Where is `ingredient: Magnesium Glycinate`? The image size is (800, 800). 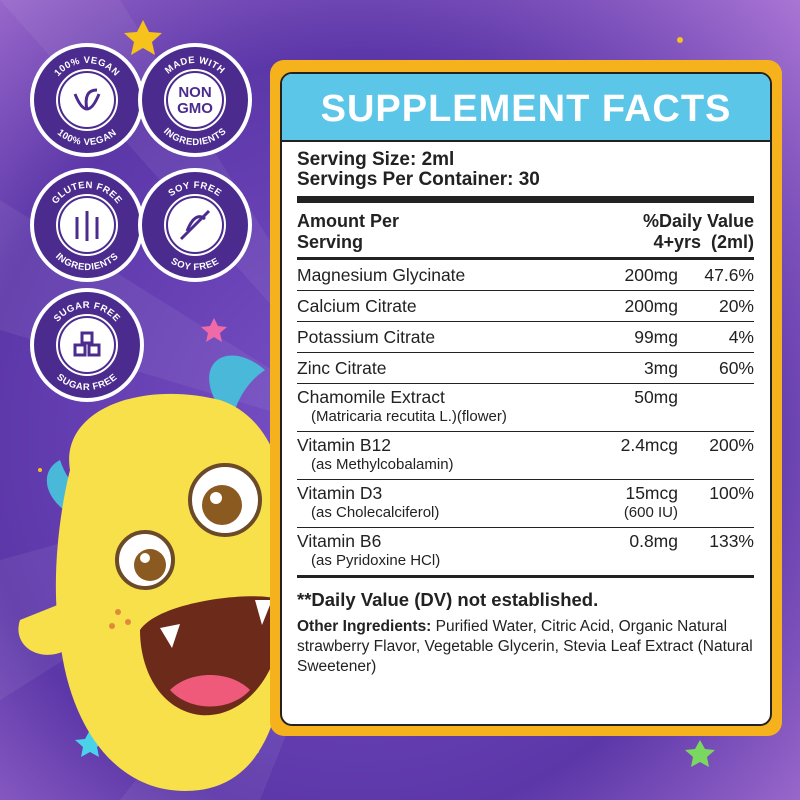
ingredient: Magnesium Glycinate is located at coordinates (432, 275).